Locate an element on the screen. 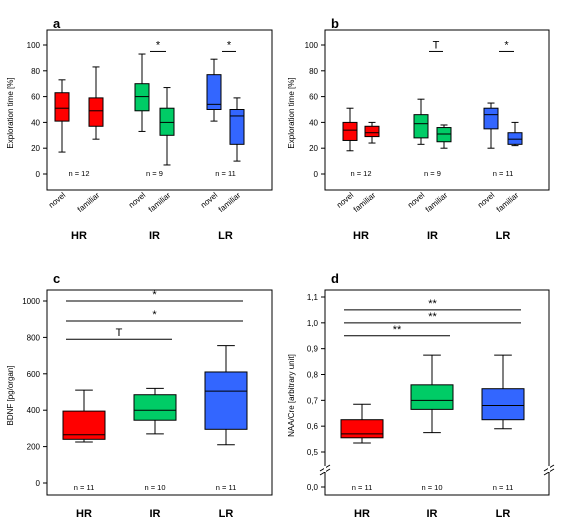  significance: * * T is located at coordinates (154, 314).